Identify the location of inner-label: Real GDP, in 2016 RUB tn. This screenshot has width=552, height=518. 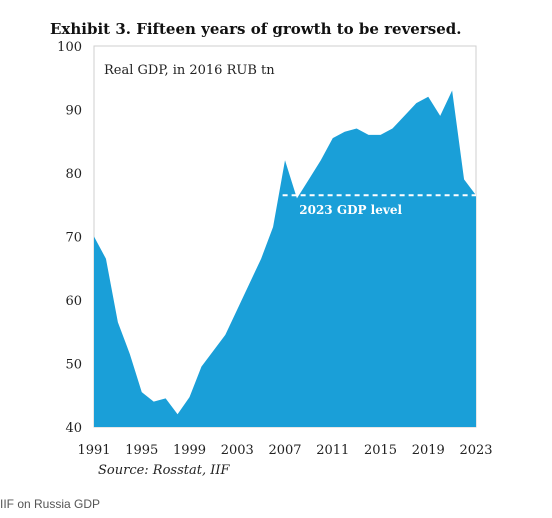
(189, 70).